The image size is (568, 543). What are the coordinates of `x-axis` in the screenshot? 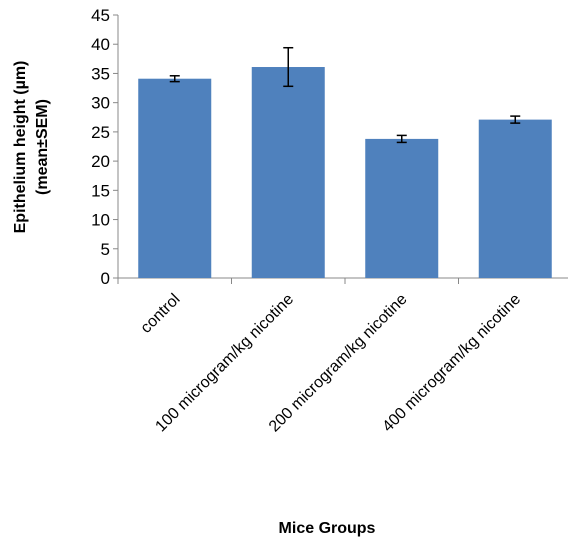 It's located at (342, 280).